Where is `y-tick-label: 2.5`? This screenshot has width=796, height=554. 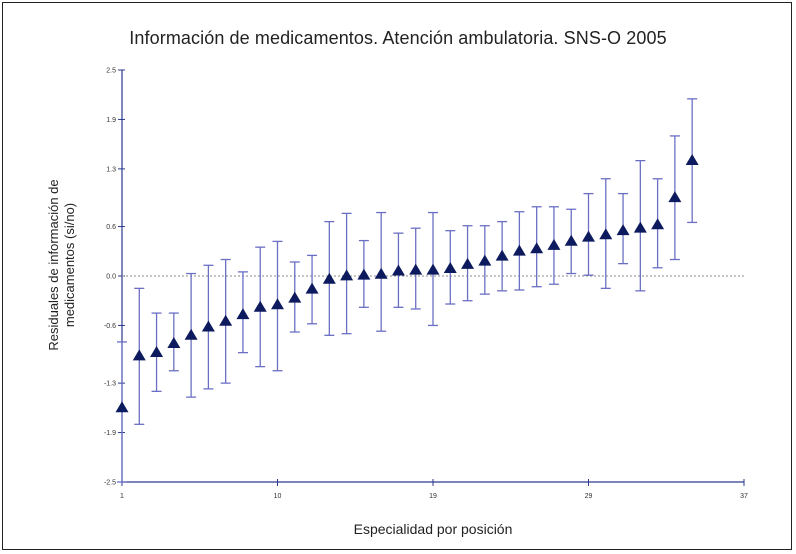 y-tick-label: 2.5 is located at coordinates (111, 71).